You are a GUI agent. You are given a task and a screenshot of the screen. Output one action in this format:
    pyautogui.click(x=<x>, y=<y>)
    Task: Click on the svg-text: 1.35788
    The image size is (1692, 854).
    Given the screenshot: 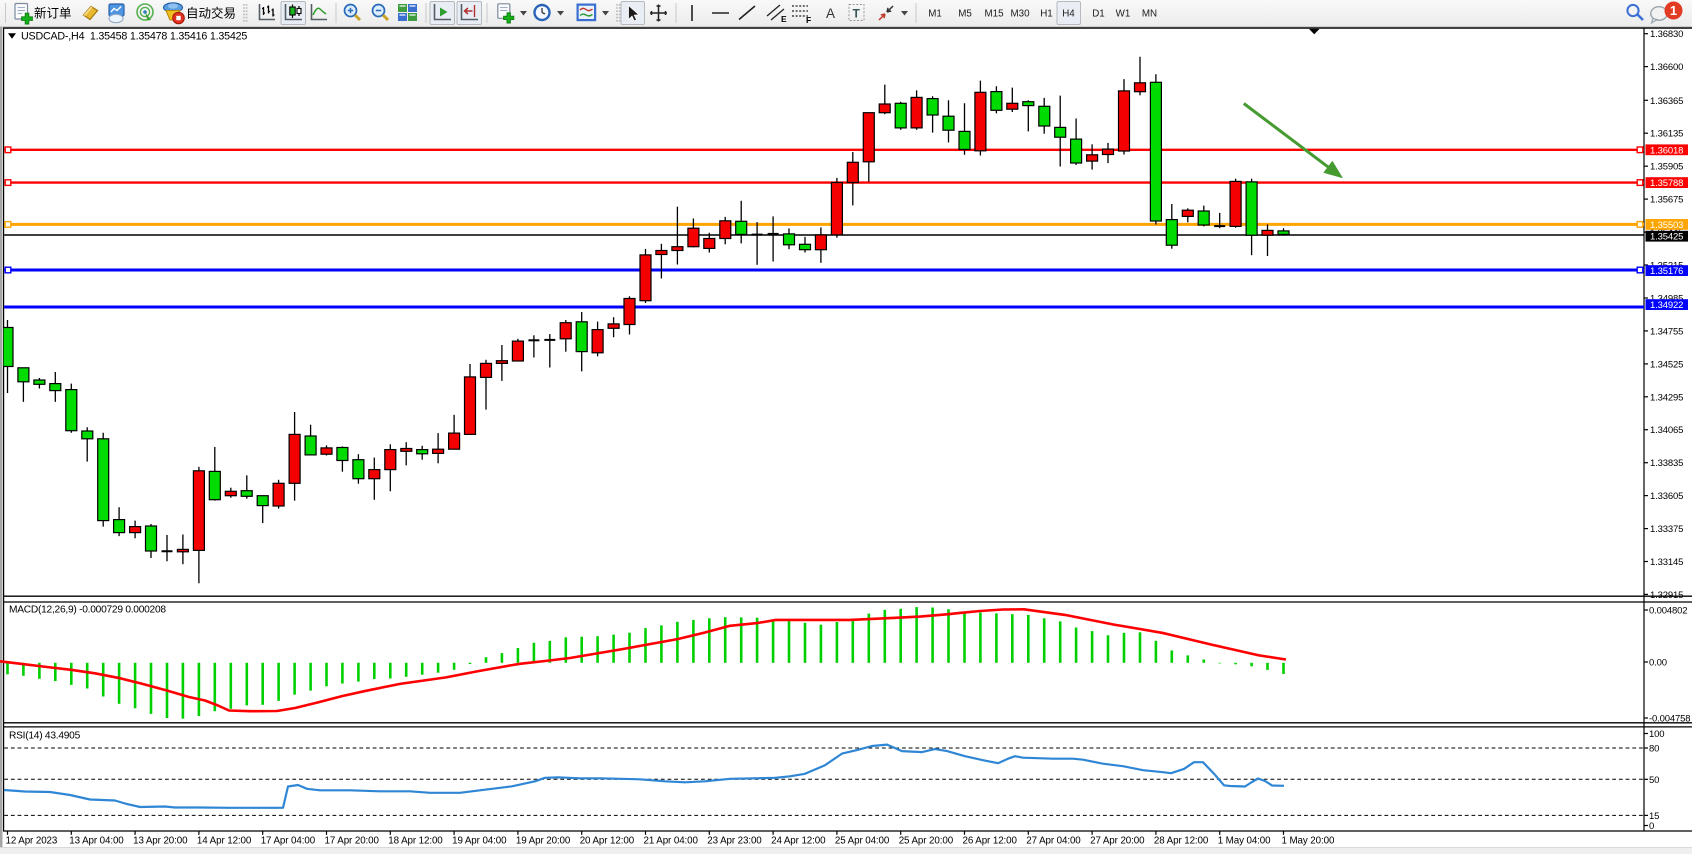 What is the action you would take?
    pyautogui.click(x=1666, y=183)
    